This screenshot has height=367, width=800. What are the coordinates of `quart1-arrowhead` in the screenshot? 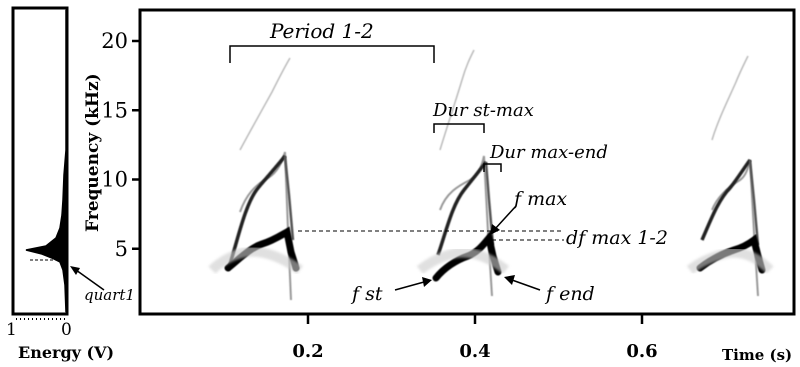 It's located at (75, 270).